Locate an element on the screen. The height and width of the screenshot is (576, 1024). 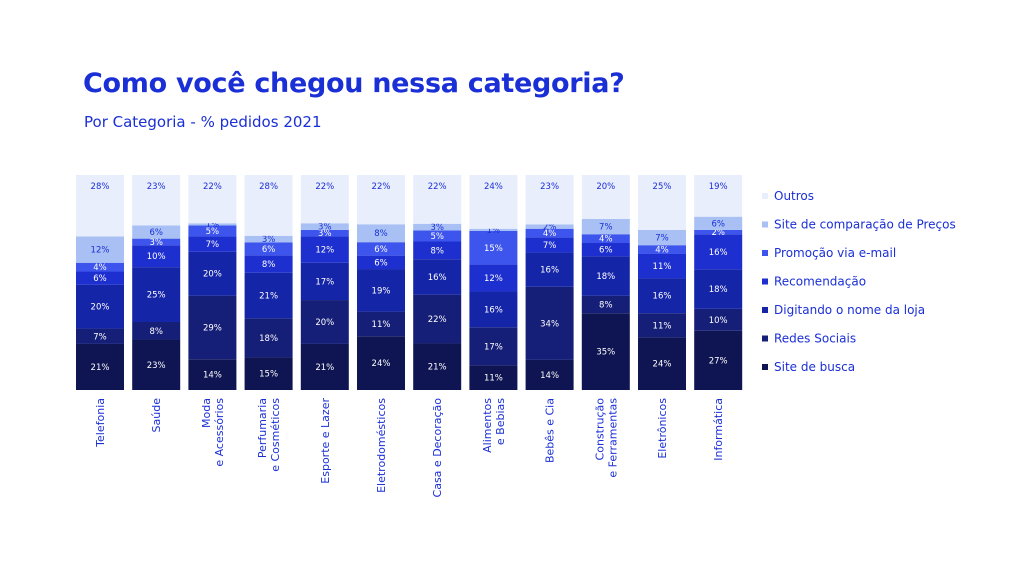
data-label: 2% is located at coordinates (550, 228).